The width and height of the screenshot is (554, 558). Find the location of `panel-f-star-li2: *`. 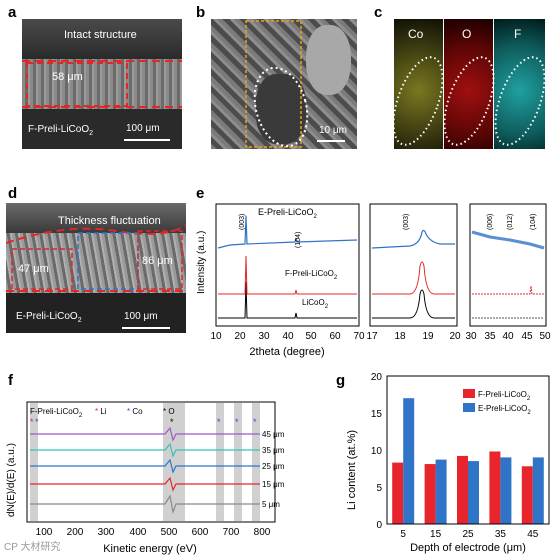

panel-f-star-li2: * is located at coordinates (37, 422).